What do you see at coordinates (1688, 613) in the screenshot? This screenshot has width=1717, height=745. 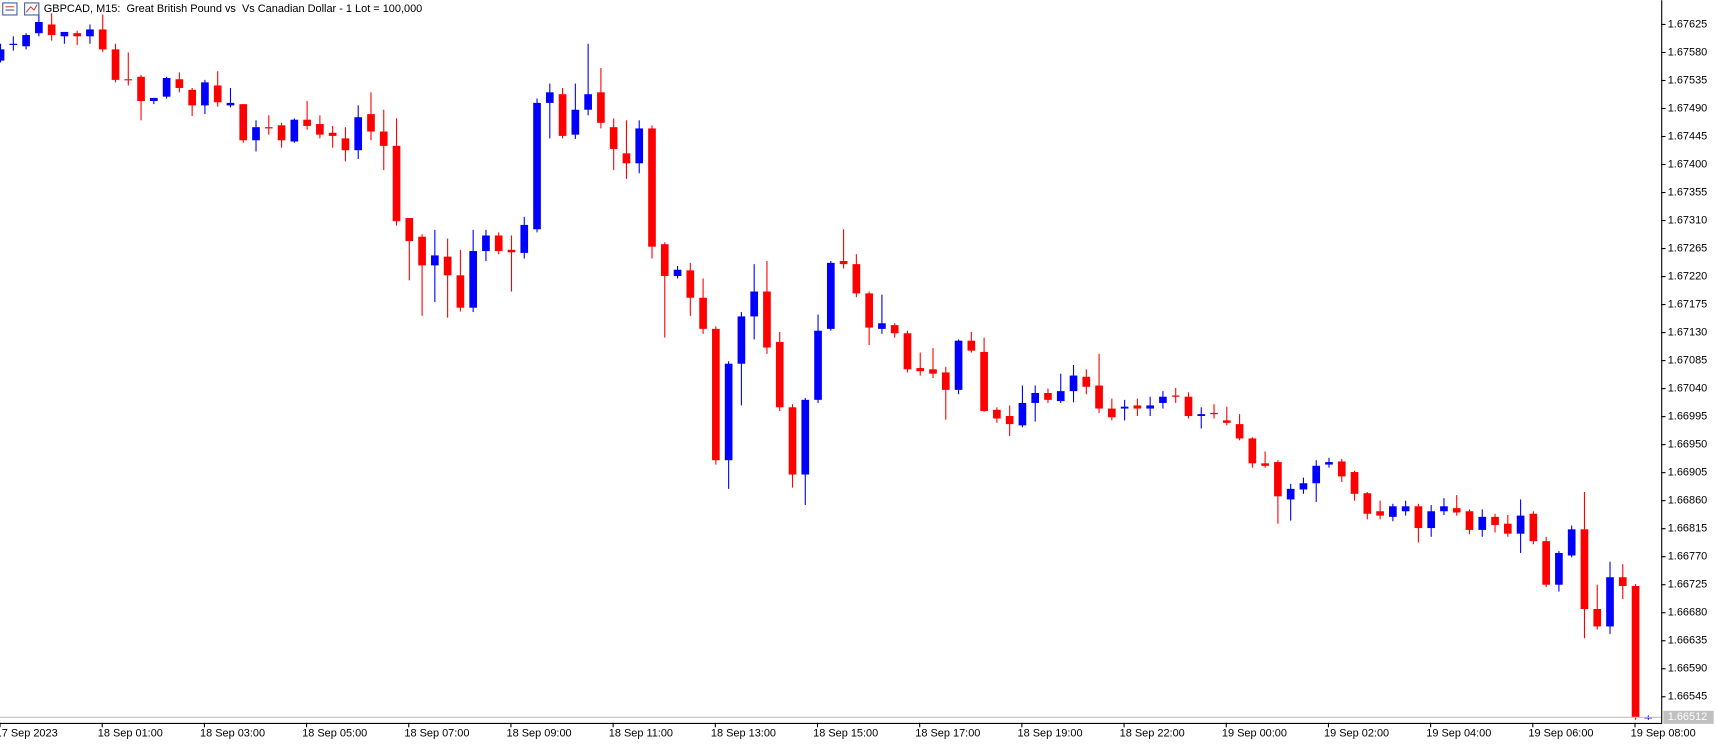 I see `y-tick-label: 1.66680` at bounding box center [1688, 613].